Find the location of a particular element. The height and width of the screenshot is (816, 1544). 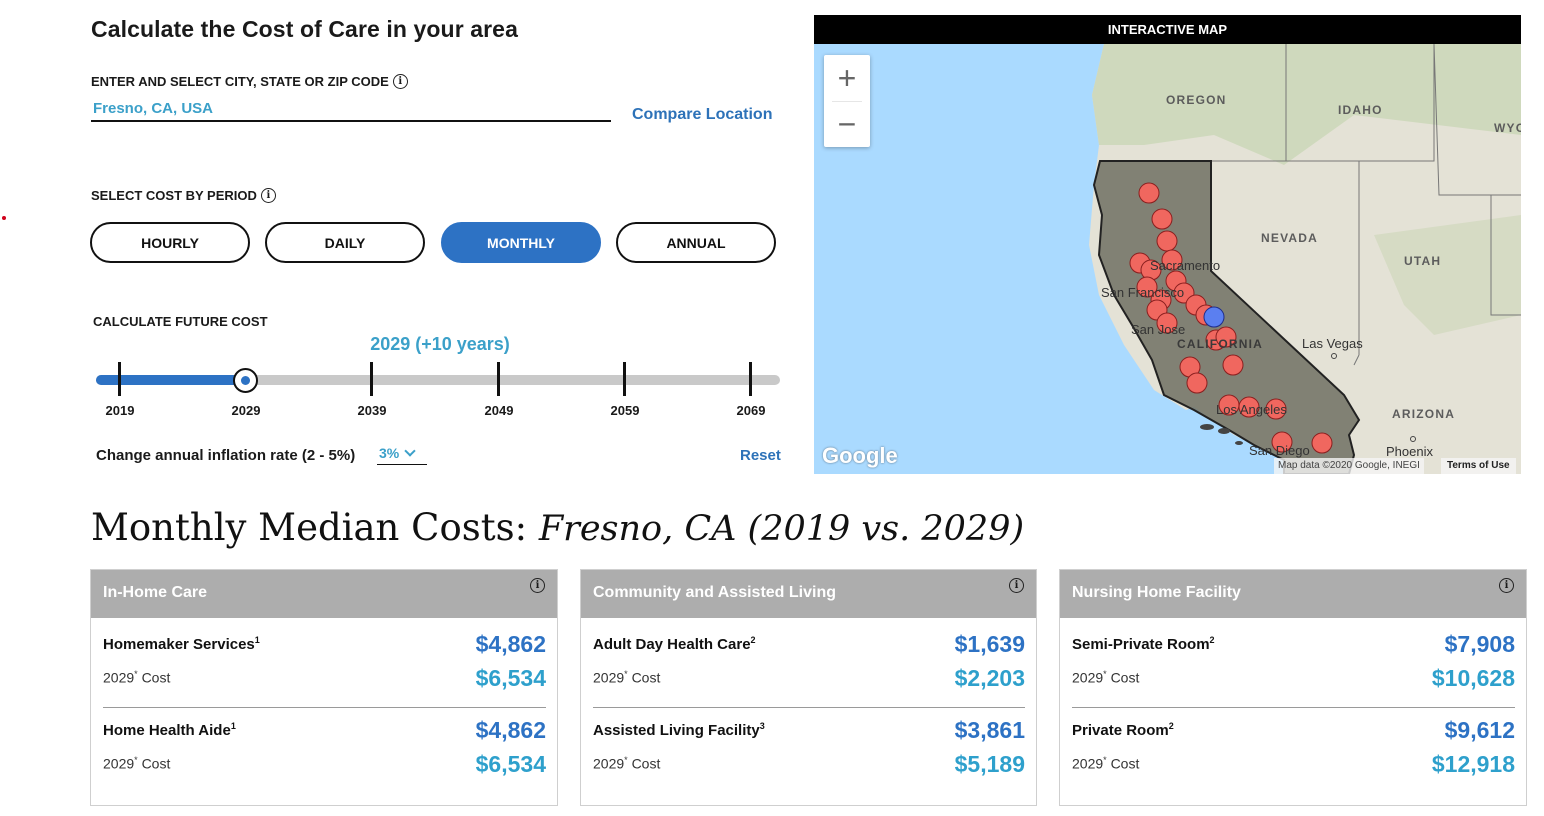

map-attribution: Map data ©2020 Google, INEGI is located at coordinates (1349, 466).